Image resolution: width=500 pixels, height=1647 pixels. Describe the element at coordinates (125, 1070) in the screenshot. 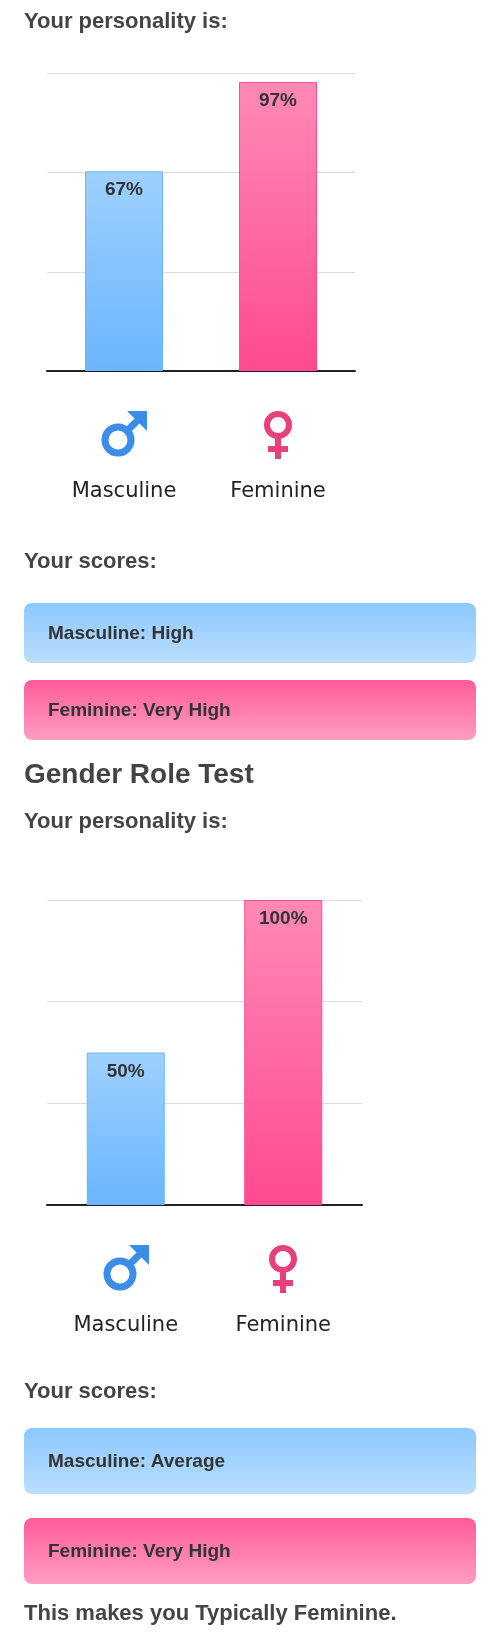

I see `data-label: 50%` at that location.